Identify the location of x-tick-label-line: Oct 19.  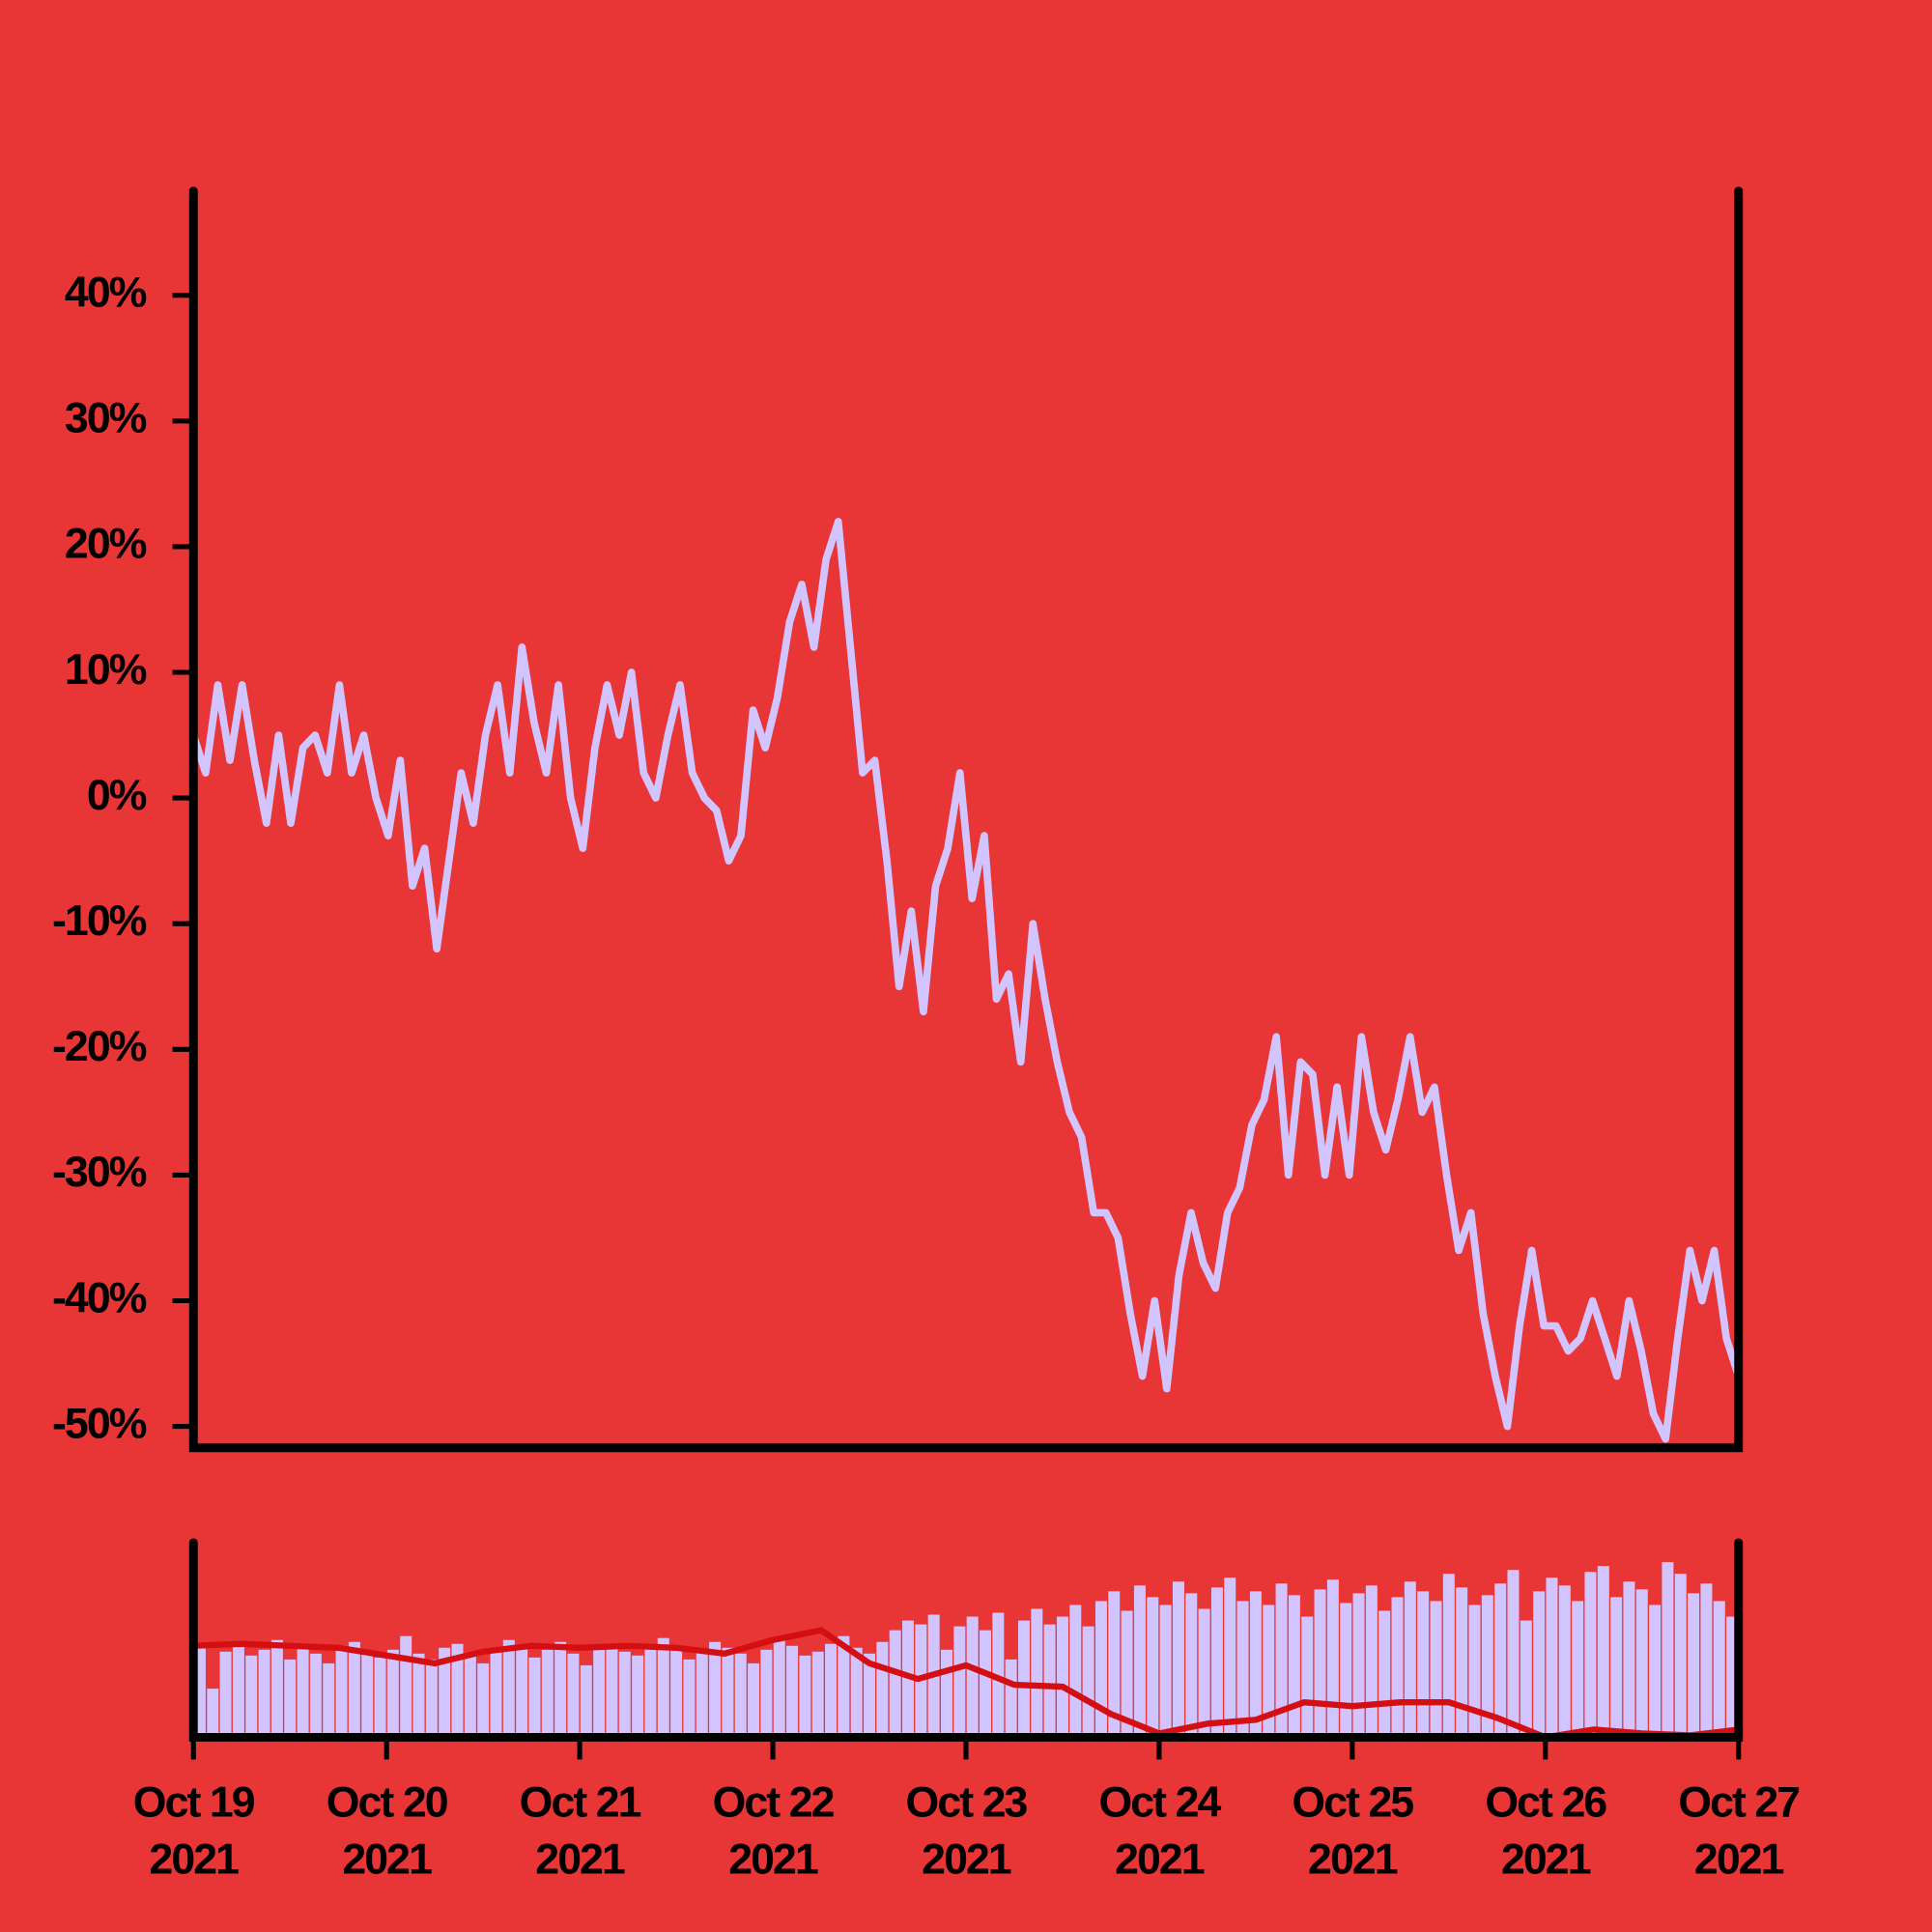
(194, 1802).